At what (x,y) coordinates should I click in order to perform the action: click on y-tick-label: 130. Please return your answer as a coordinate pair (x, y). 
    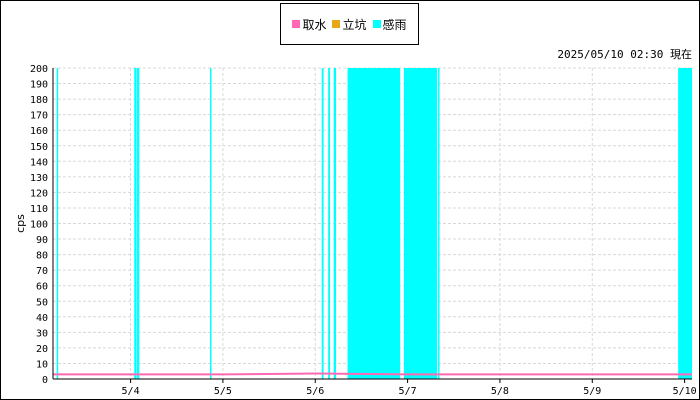
    Looking at the image, I should click on (39, 178).